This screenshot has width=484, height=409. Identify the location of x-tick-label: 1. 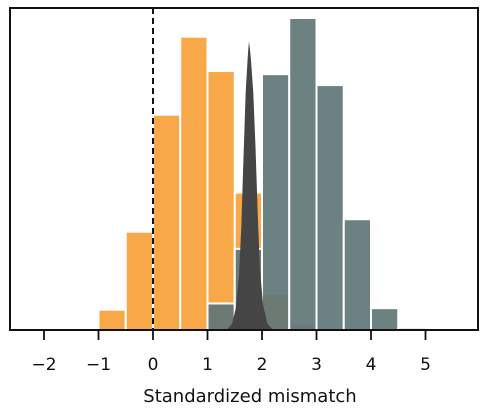
(207, 365).